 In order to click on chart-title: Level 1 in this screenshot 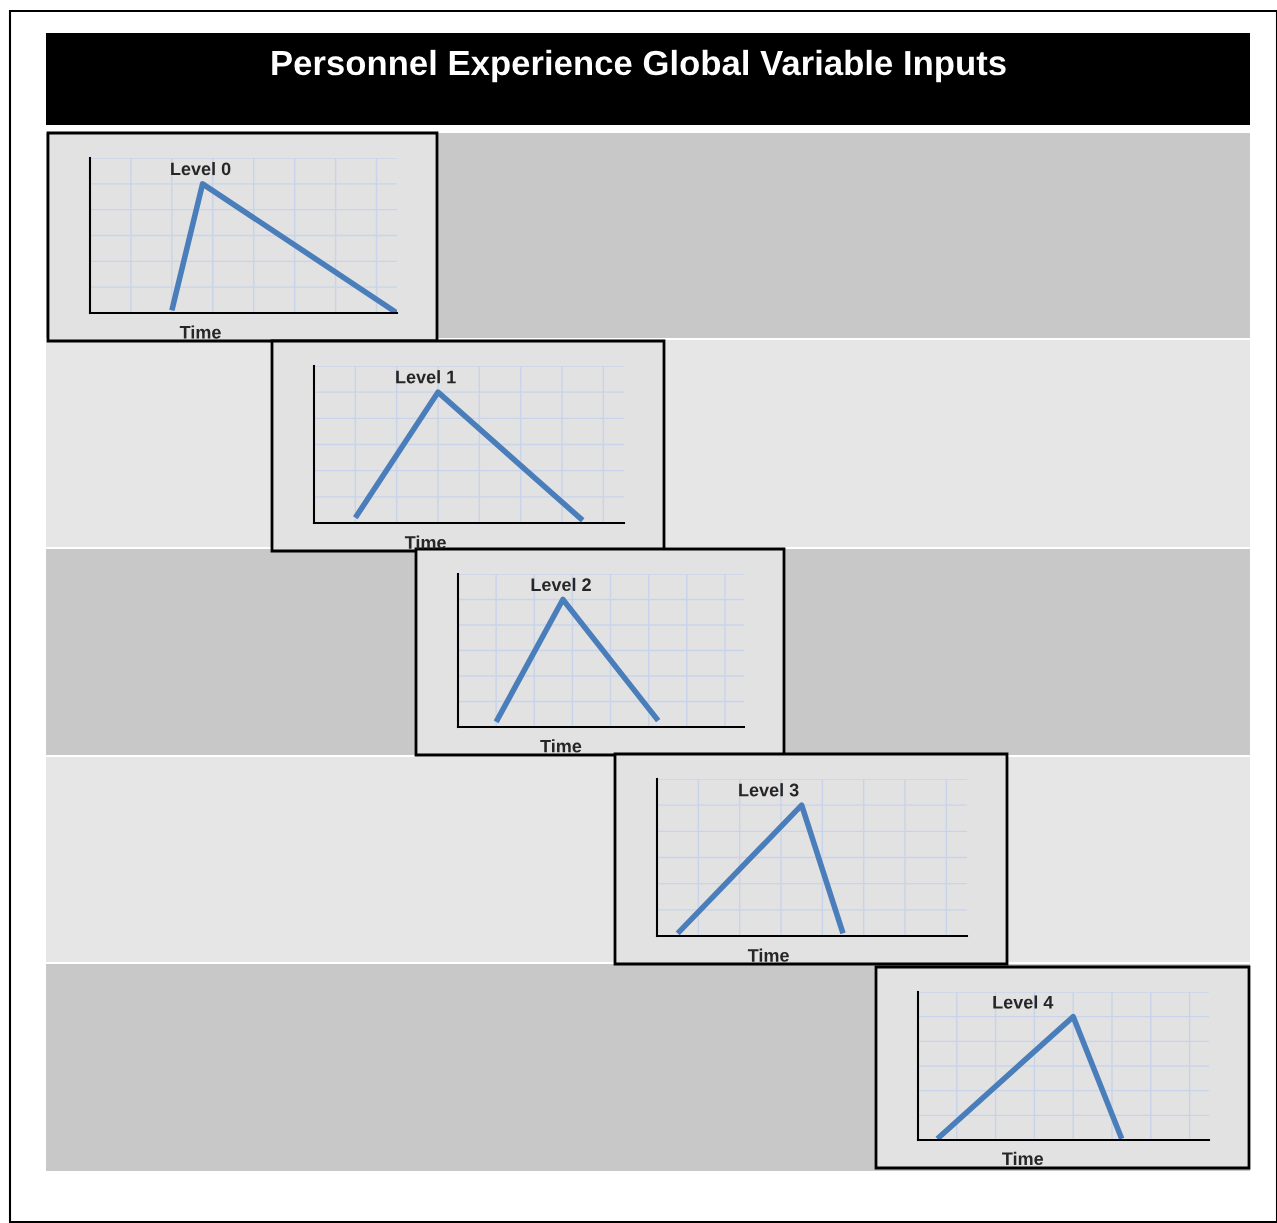, I will do `click(426, 377)`.